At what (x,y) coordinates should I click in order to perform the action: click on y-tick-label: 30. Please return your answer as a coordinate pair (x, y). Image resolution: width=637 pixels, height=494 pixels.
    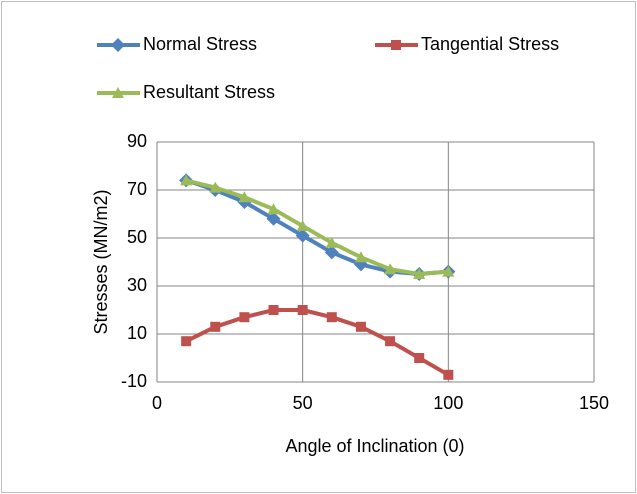
    Looking at the image, I should click on (137, 285).